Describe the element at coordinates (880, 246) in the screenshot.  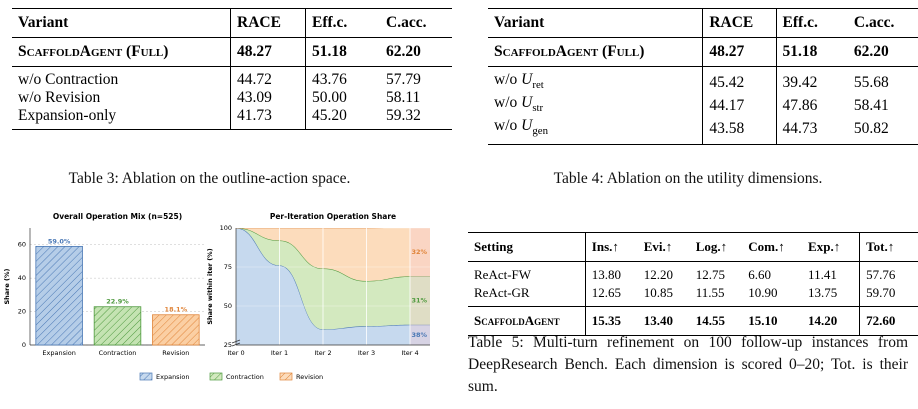
I see `cell-text: Tot.↑` at that location.